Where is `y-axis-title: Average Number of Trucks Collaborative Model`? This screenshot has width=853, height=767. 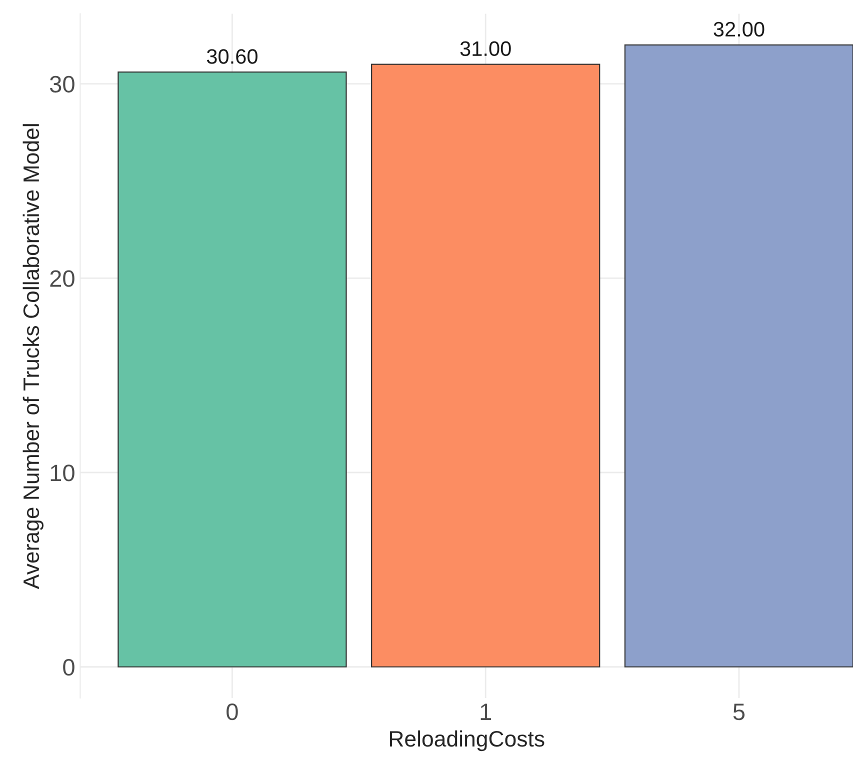
y-axis-title: Average Number of Trucks Collaborative Model is located at coordinates (33, 357).